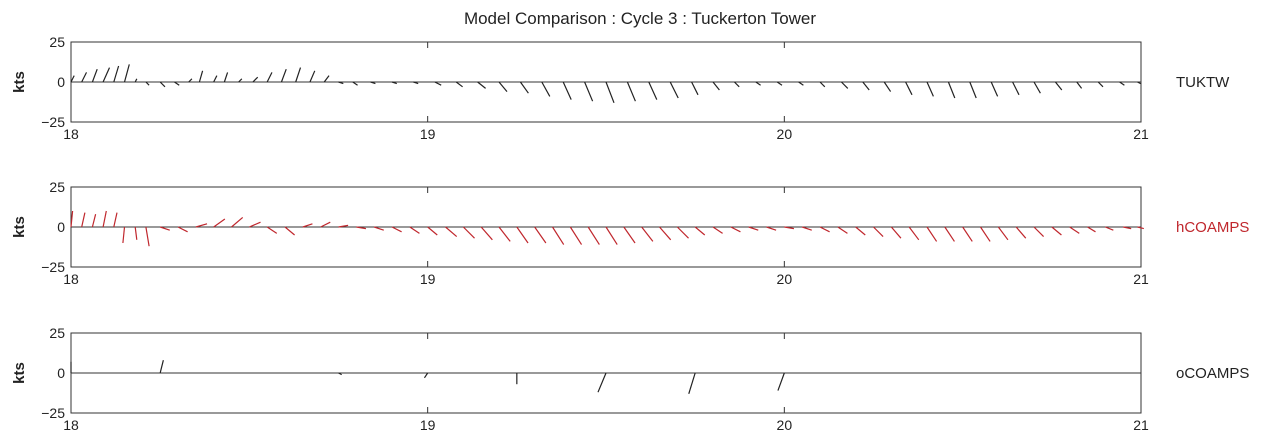  What do you see at coordinates (605, 84) in the screenshot?
I see `vector-series` at bounding box center [605, 84].